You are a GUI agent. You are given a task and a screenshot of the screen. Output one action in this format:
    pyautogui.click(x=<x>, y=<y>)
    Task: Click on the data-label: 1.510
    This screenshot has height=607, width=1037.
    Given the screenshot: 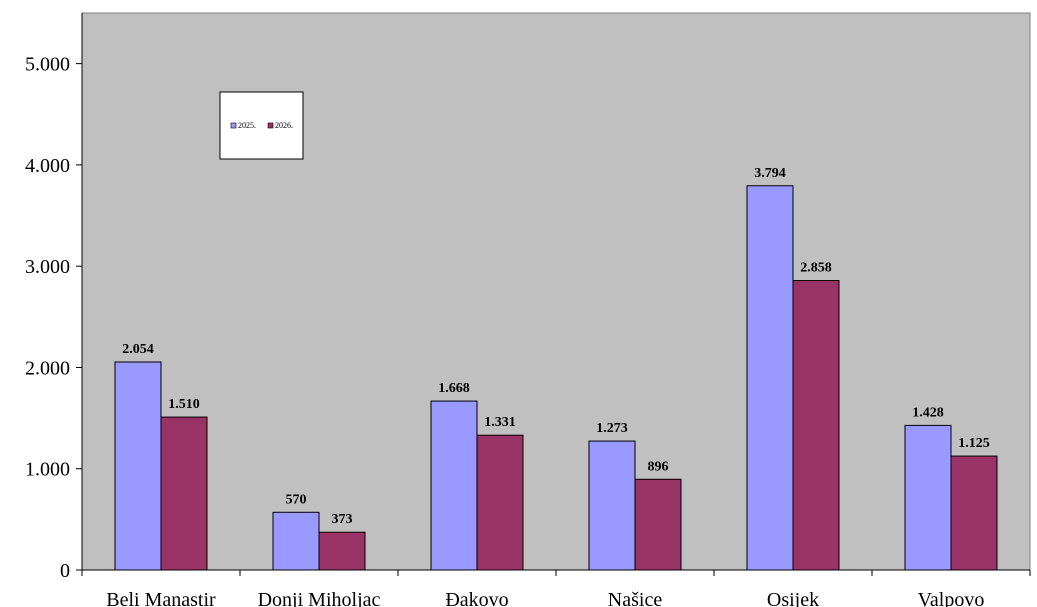 What is the action you would take?
    pyautogui.click(x=184, y=404)
    